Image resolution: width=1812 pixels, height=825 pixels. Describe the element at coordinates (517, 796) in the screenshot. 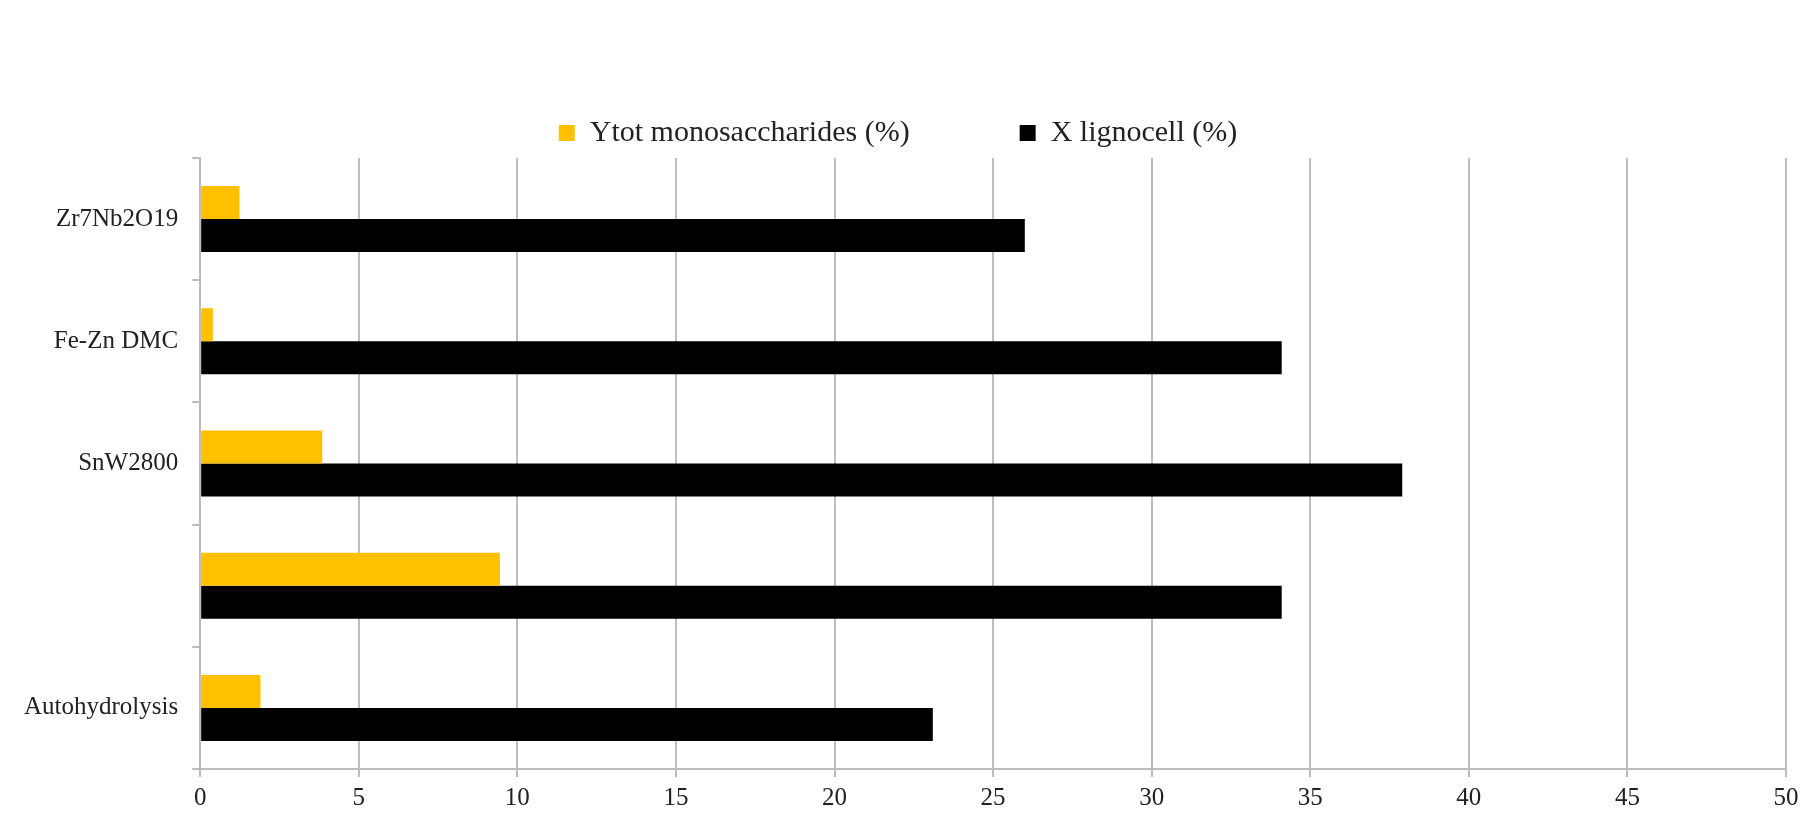

I see `x-tick-label: 10` at that location.